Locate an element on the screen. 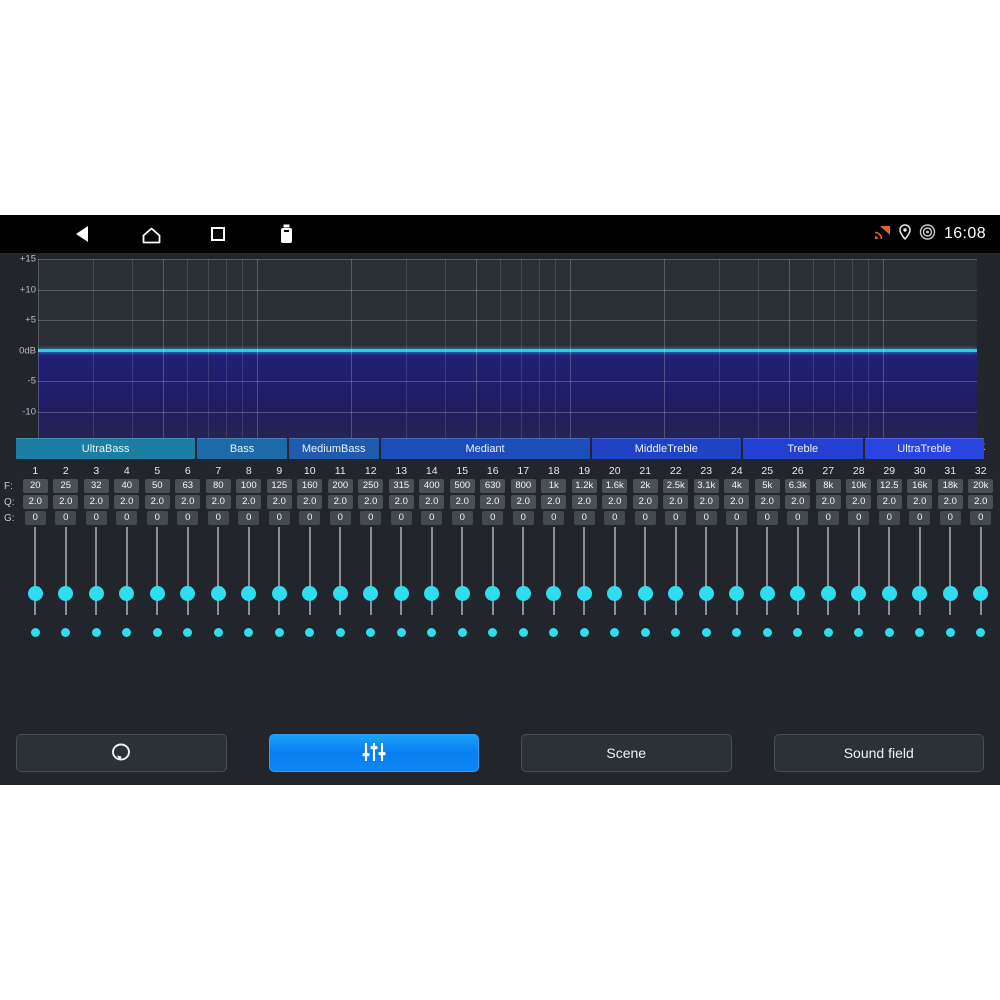 Image resolution: width=1000 pixels, height=1000 pixels. band-group-mediant: Mediant is located at coordinates (485, 448).